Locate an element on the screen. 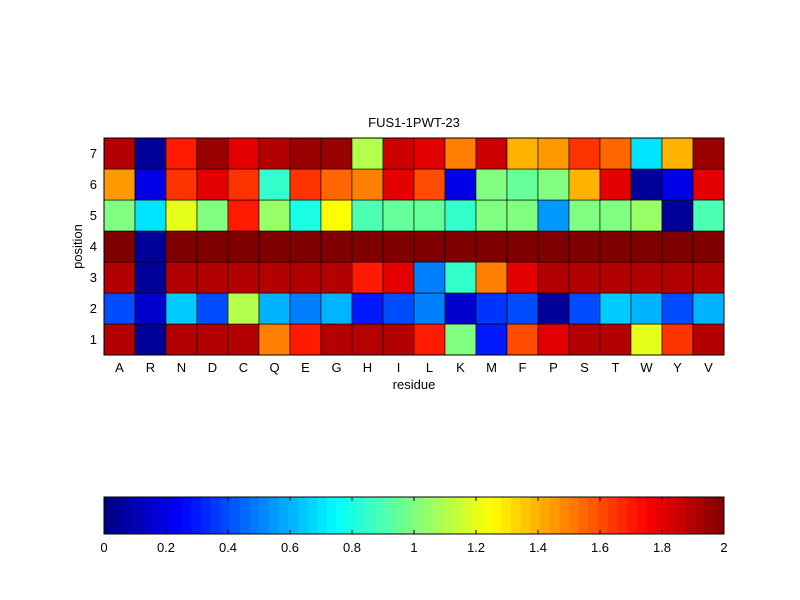 This screenshot has height=600, width=800. chart-title: FUS1-1PWT-23 is located at coordinates (414, 122).